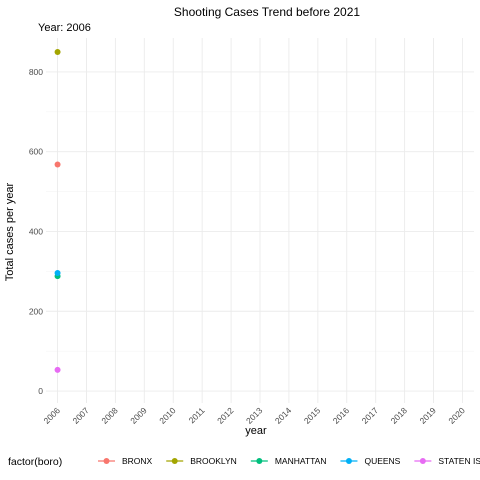  I want to click on x-axis-label: year, so click(256, 431).